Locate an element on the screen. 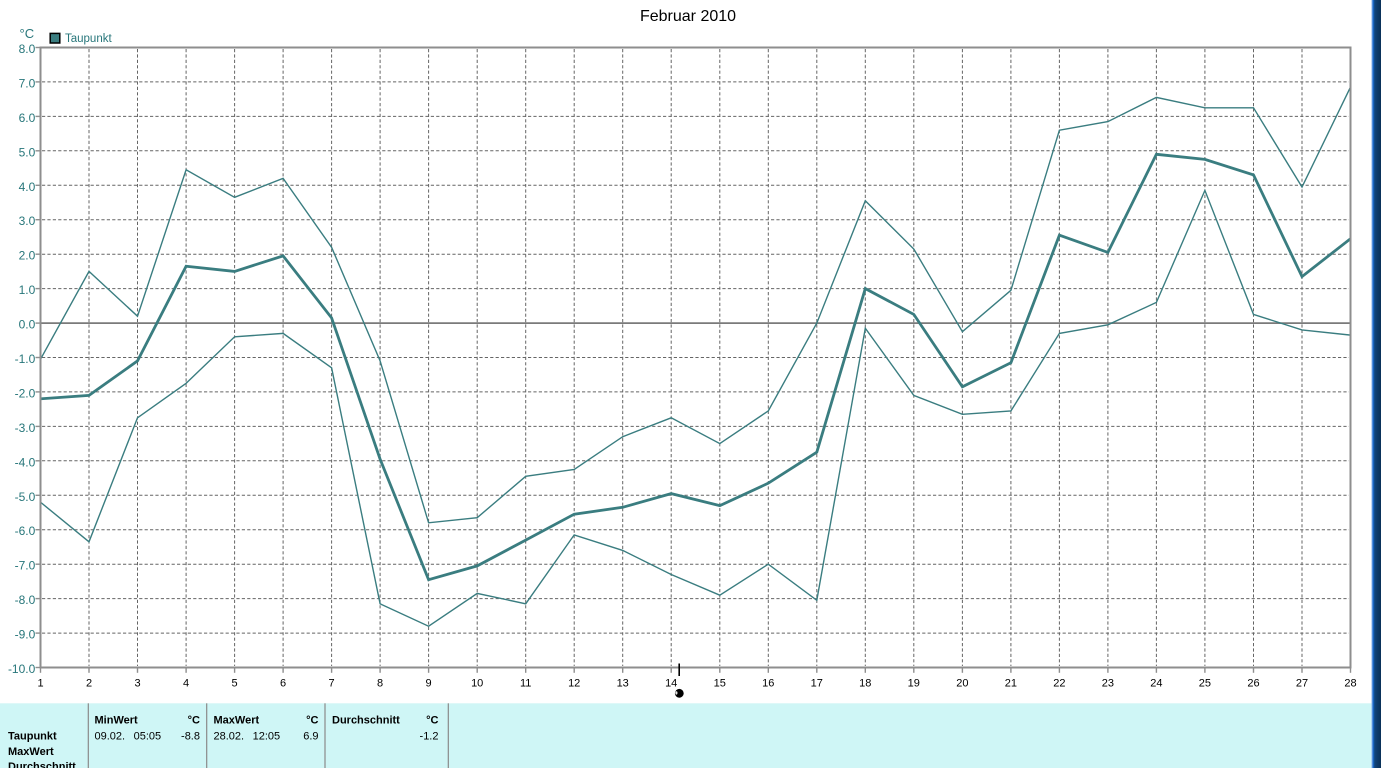  svg-text: 25 is located at coordinates (1205, 684).